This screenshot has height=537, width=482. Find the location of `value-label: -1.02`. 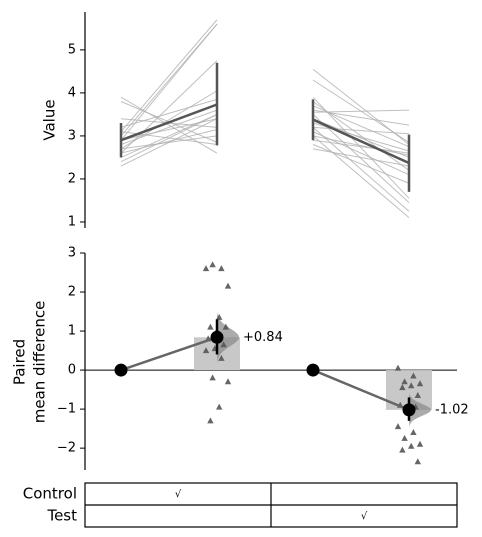

value-label: -1.02 is located at coordinates (452, 409).